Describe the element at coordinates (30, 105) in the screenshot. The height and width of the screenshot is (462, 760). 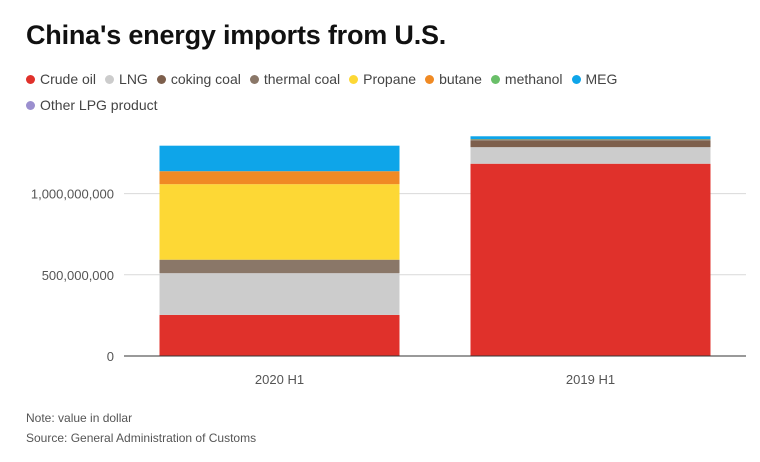
I see `legend-swatch-other-lpg-product` at that location.